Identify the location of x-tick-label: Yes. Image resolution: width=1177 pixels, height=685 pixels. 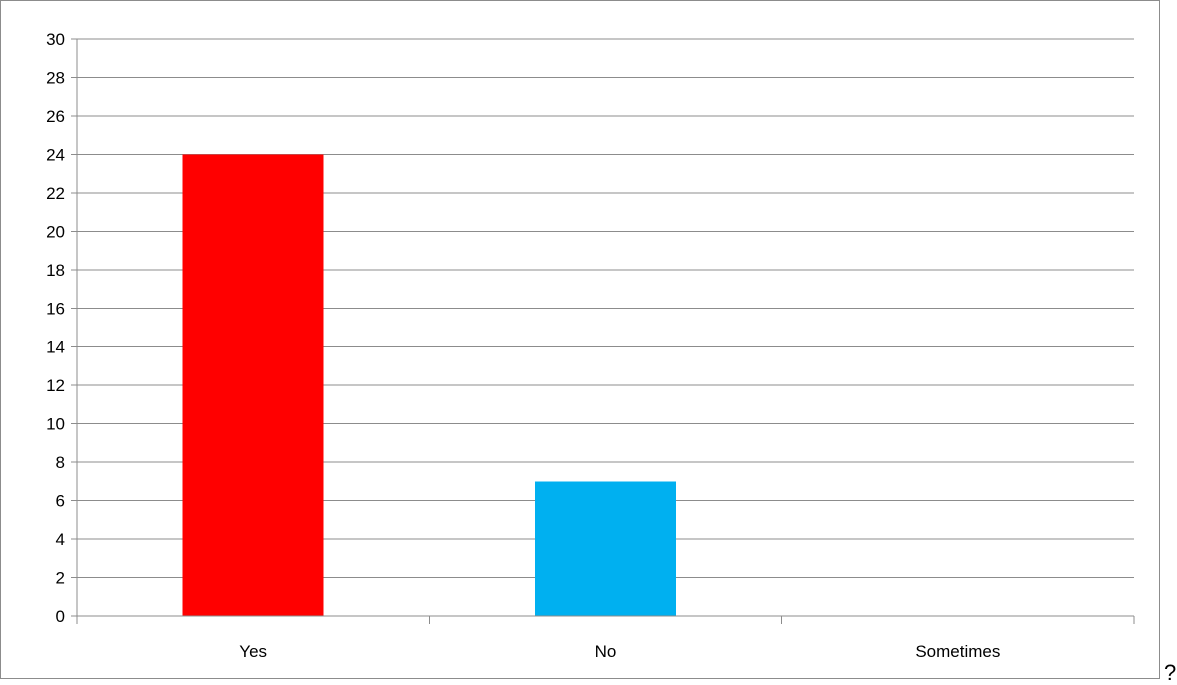
(253, 651).